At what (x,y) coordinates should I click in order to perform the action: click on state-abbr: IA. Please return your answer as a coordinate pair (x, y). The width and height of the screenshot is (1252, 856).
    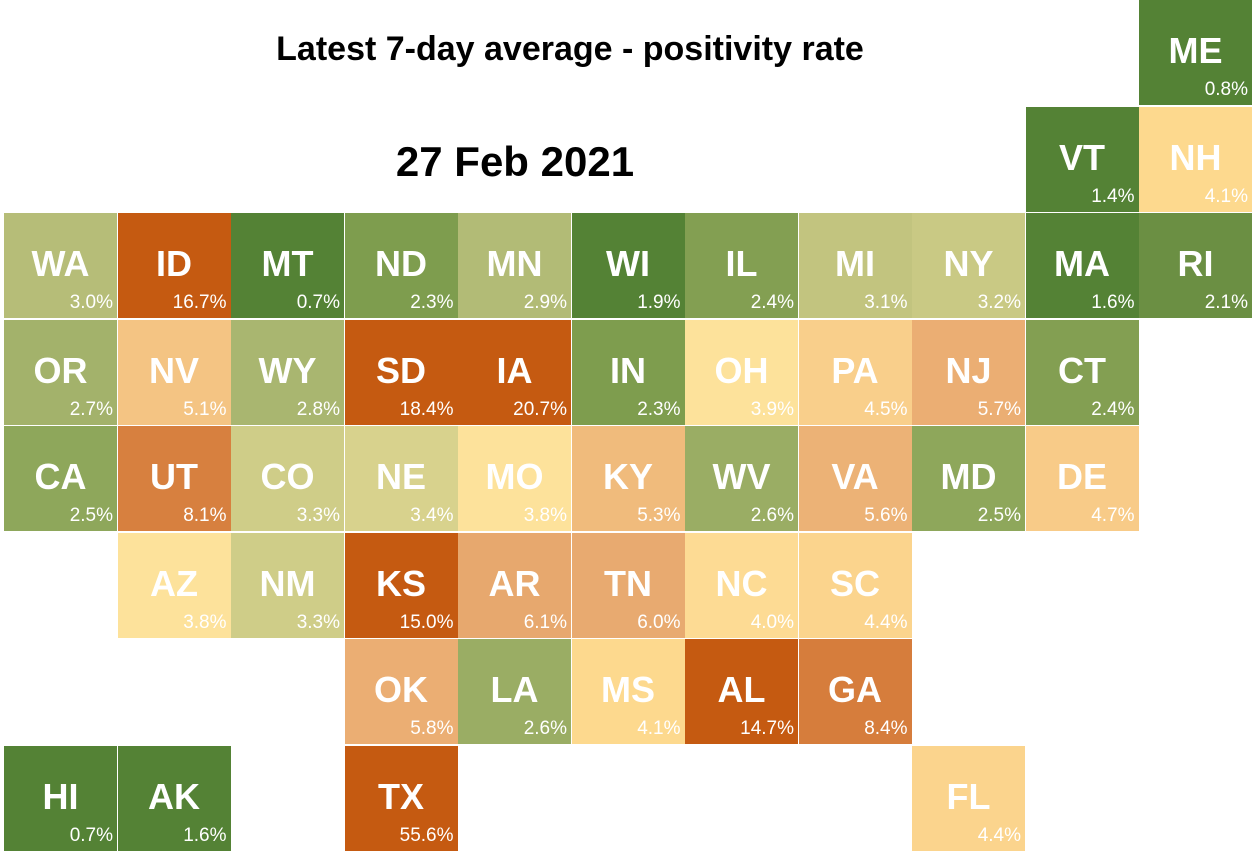
    Looking at the image, I should click on (514, 370).